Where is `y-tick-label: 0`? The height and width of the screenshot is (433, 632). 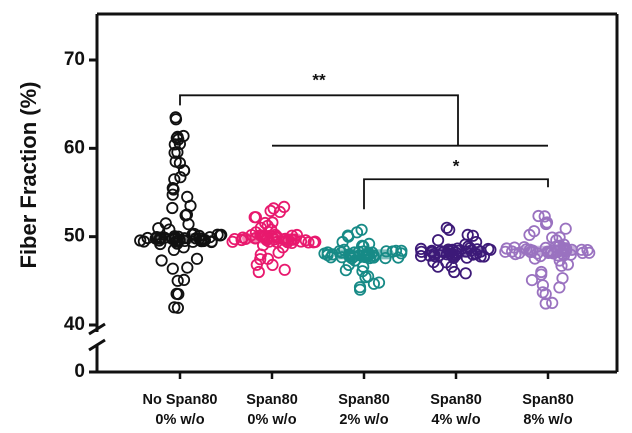
y-tick-label: 0 is located at coordinates (79, 371).